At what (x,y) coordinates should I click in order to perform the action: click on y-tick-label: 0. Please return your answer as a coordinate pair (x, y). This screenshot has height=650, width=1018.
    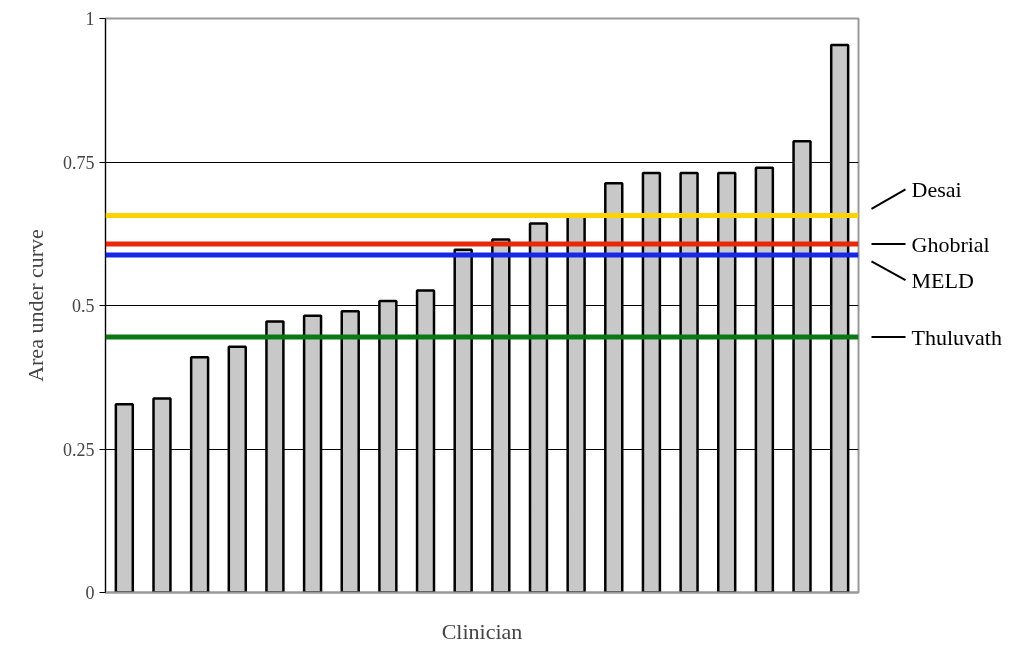
    Looking at the image, I should click on (90, 593).